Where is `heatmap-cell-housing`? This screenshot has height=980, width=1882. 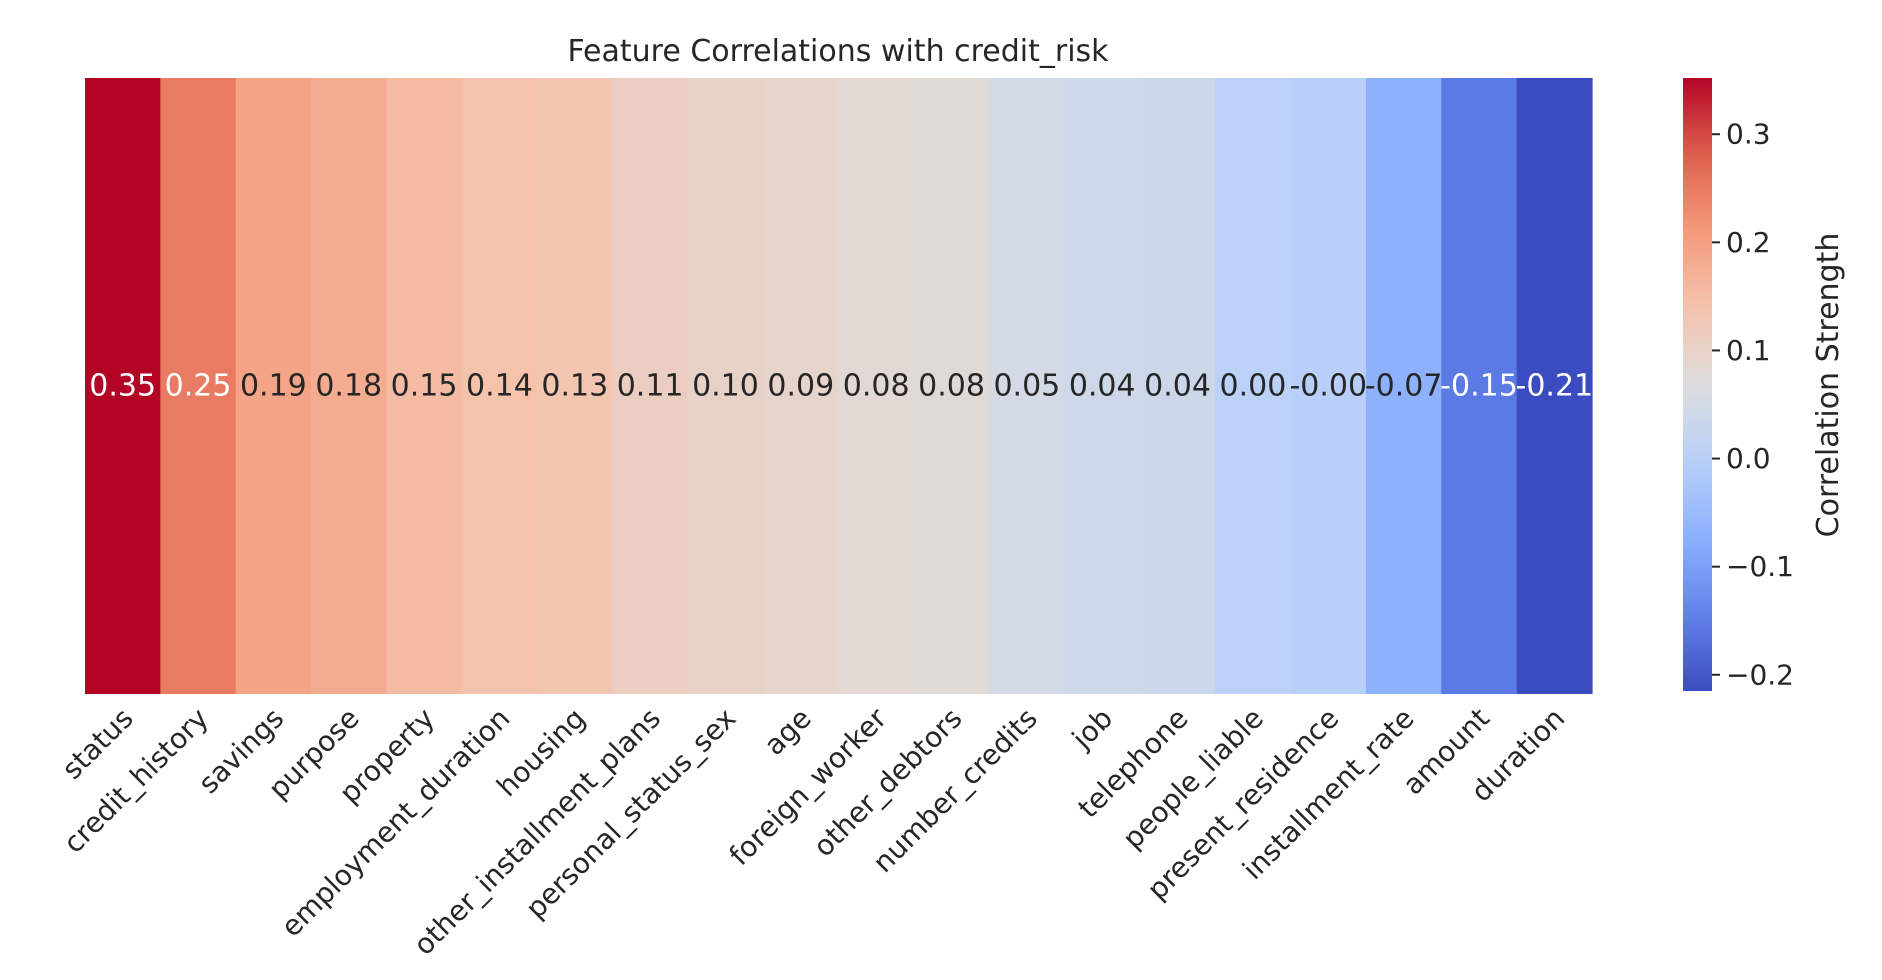 heatmap-cell-housing is located at coordinates (575, 386).